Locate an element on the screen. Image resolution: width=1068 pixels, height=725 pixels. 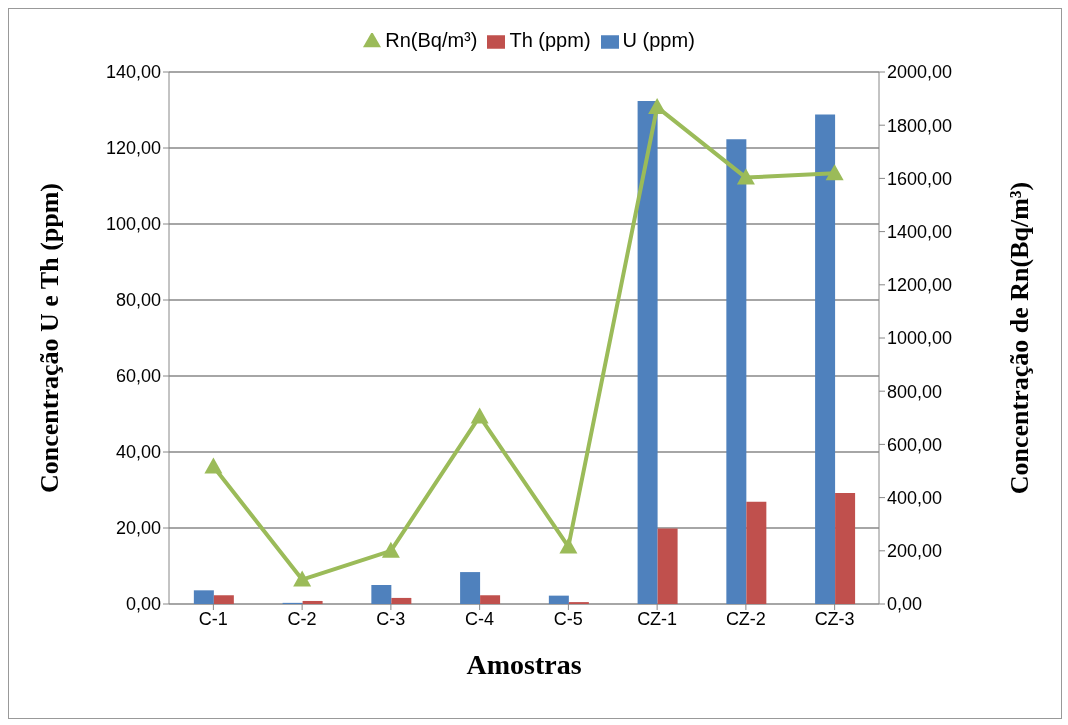
y2-tick-label: 1400,00 is located at coordinates (920, 231).